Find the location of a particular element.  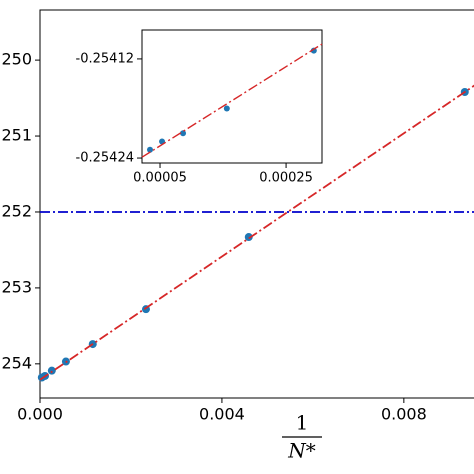

y-tick-label: -0.25412 is located at coordinates (105, 58).